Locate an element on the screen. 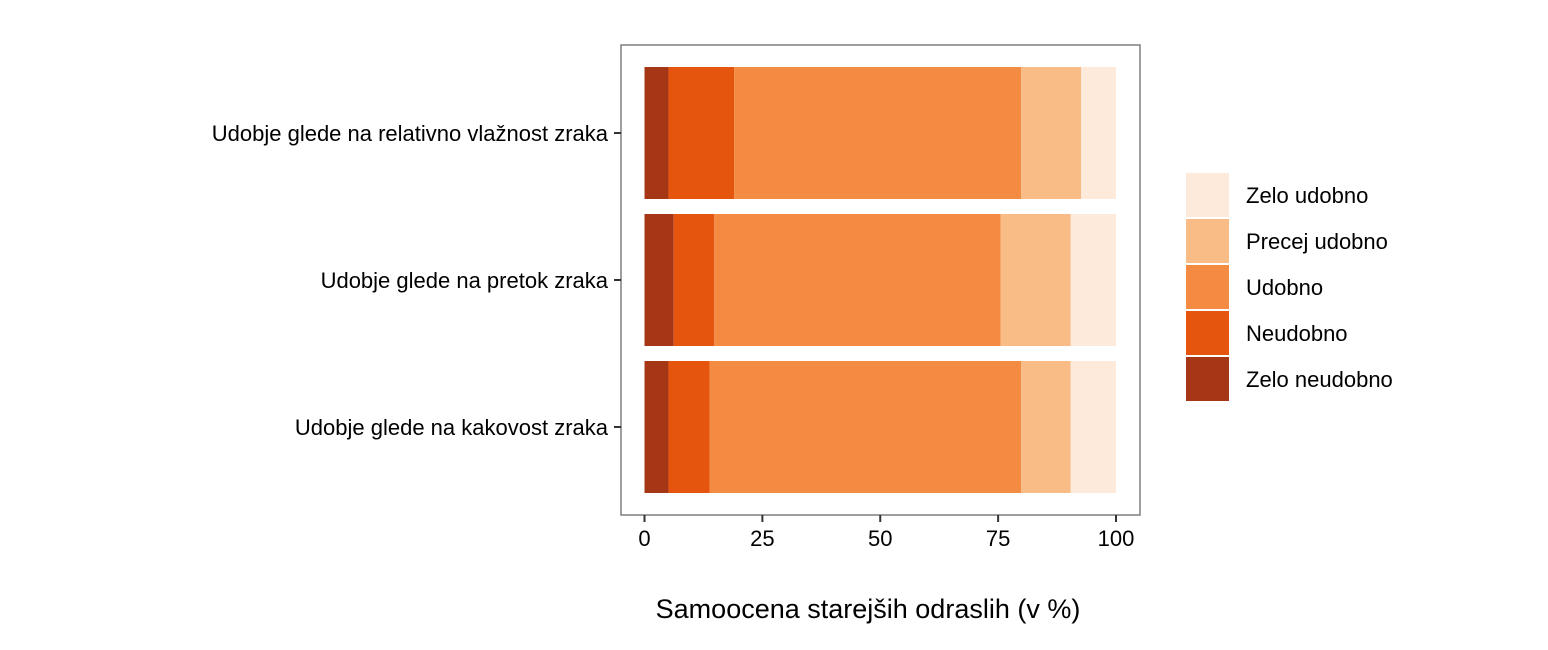  x-tick-label: 50 is located at coordinates (880, 538).